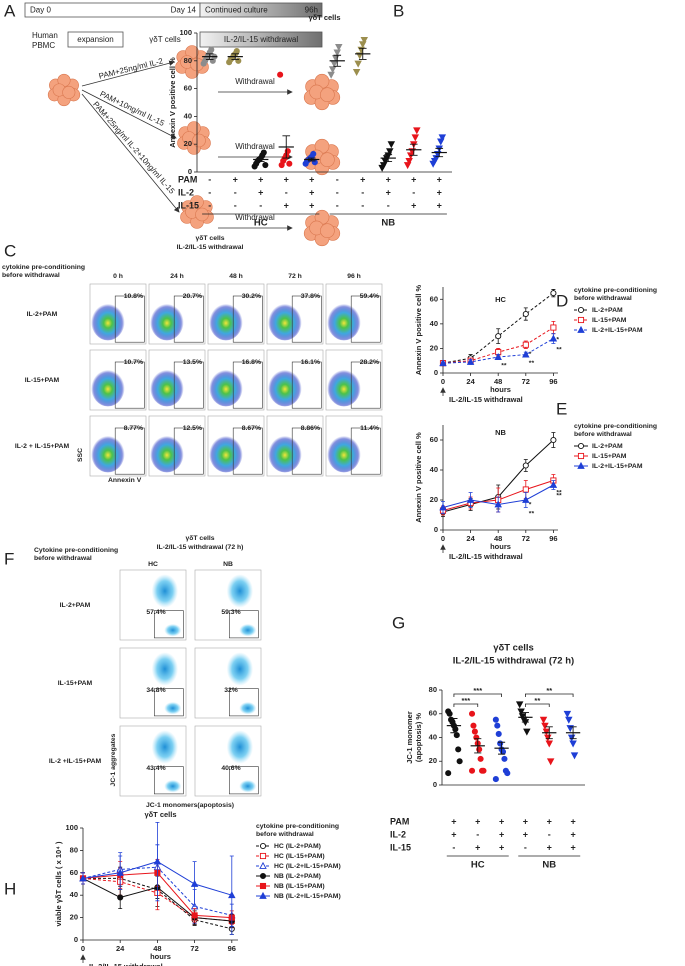 The image size is (685, 966). I want to click on flow-title: γδT cells, so click(199, 538).